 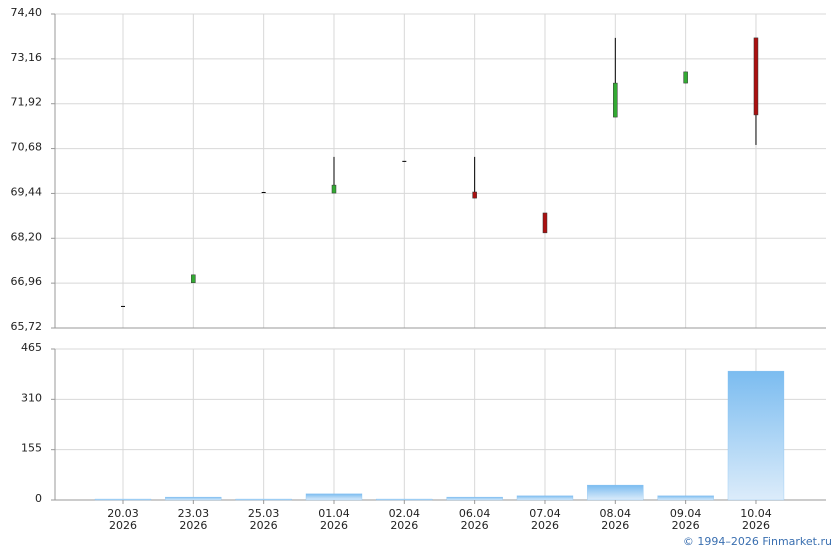 What do you see at coordinates (31, 347) in the screenshot?
I see `y-tick-label: 465` at bounding box center [31, 347].